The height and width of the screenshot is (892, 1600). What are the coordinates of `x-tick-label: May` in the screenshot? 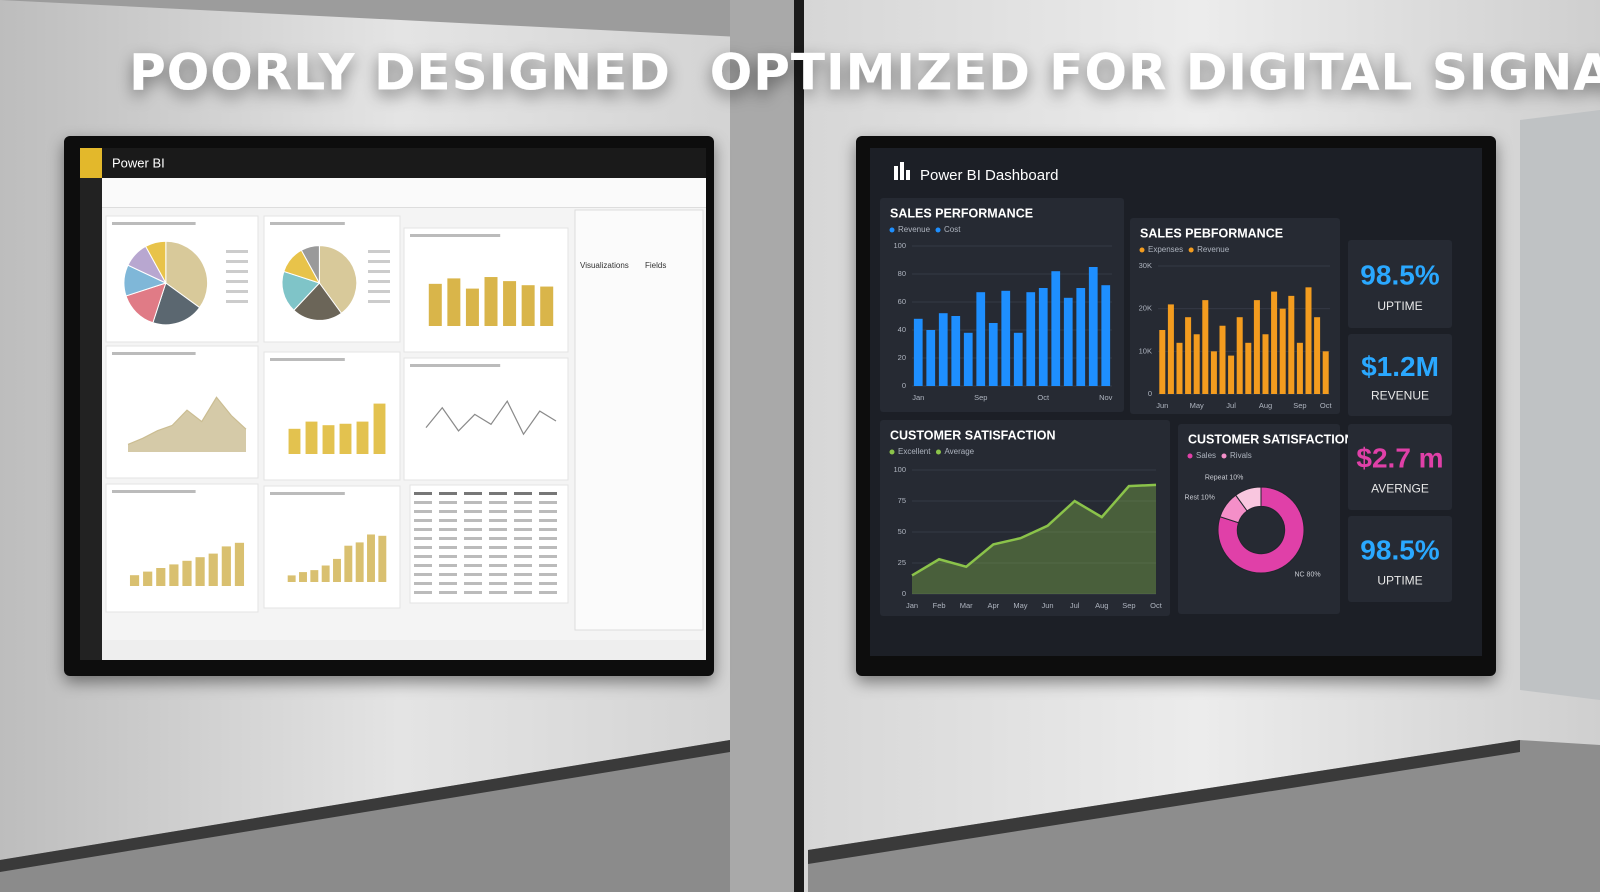 It's located at (1020, 605).